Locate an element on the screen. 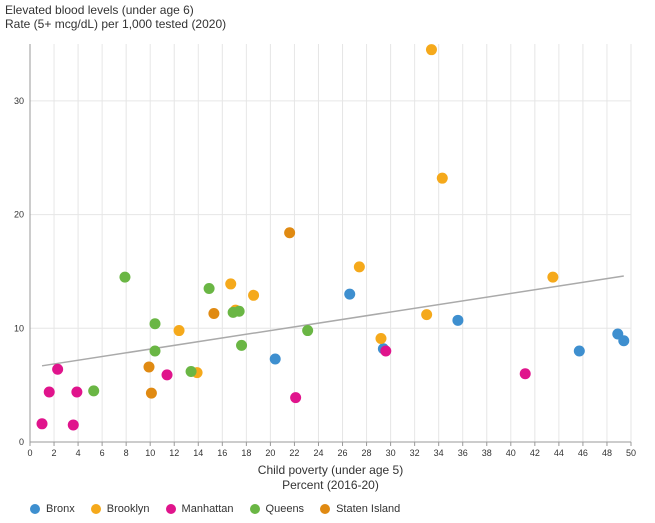 This screenshot has width=655, height=523. x-tick-label: 2 is located at coordinates (54, 453).